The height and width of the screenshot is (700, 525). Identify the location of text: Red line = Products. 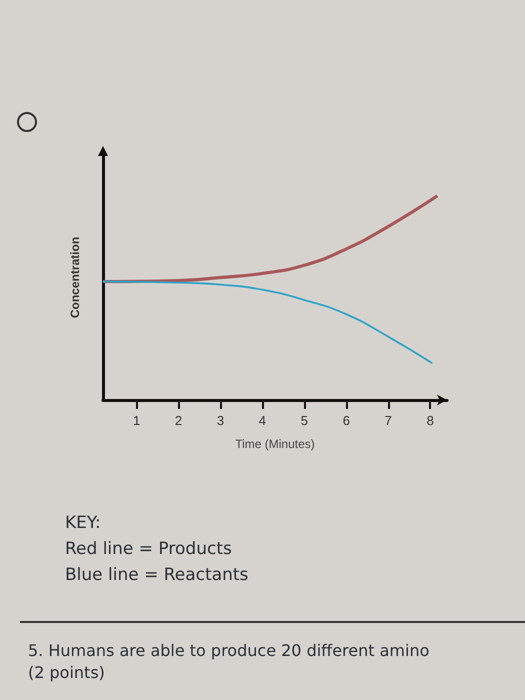
(149, 549).